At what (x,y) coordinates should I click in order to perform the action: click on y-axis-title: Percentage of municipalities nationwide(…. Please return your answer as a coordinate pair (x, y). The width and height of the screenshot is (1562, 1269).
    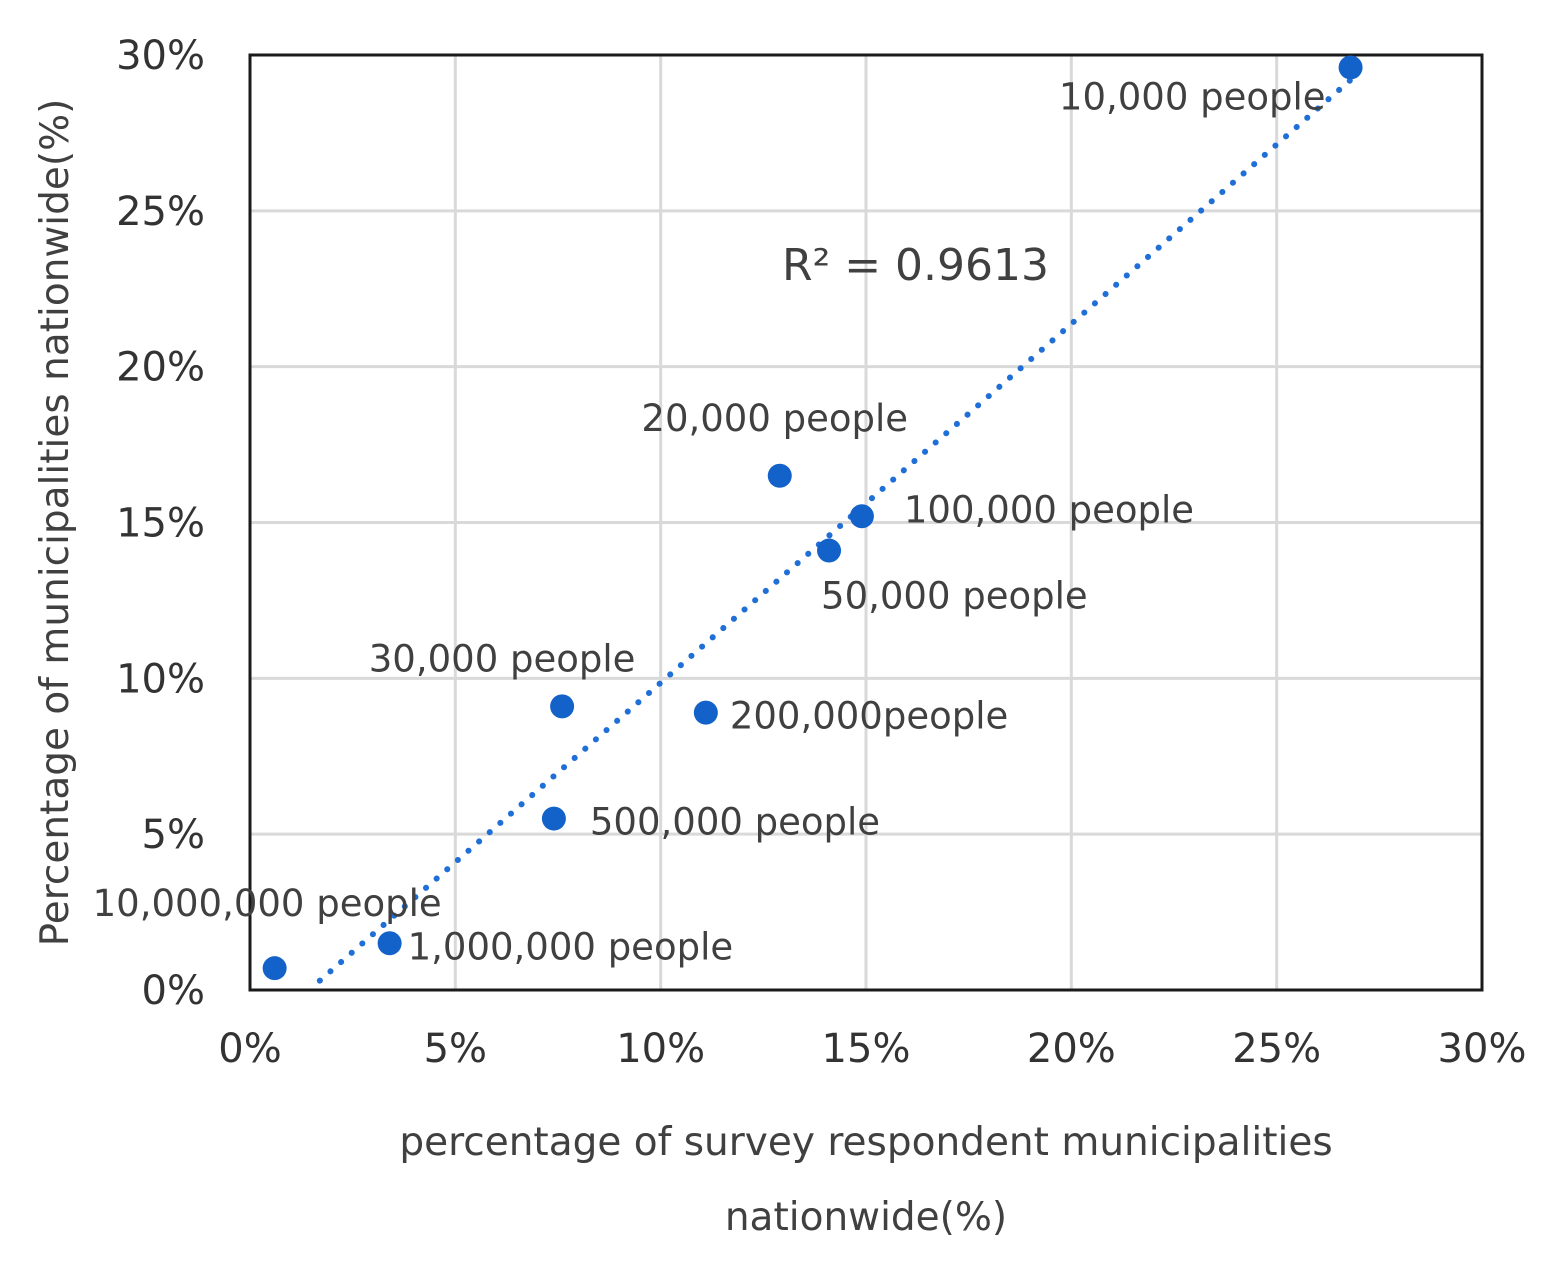
    Looking at the image, I should click on (55, 523).